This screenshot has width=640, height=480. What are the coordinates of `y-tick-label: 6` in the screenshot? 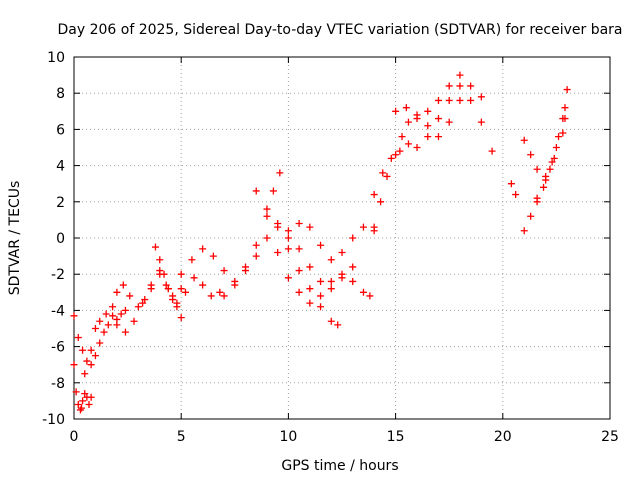 It's located at (60, 130).